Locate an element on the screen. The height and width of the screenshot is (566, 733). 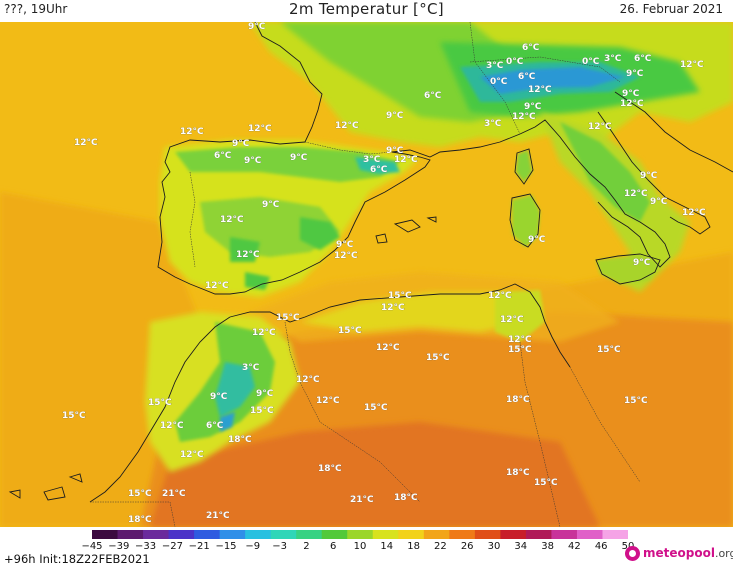
forecast-date: 26. Februar 2021 is located at coordinates (671, 9).